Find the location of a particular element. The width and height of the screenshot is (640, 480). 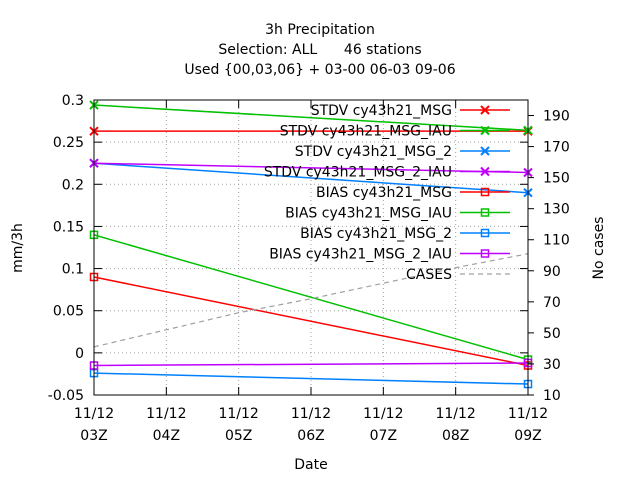

y-tick-label: 0.3 is located at coordinates (73, 101).